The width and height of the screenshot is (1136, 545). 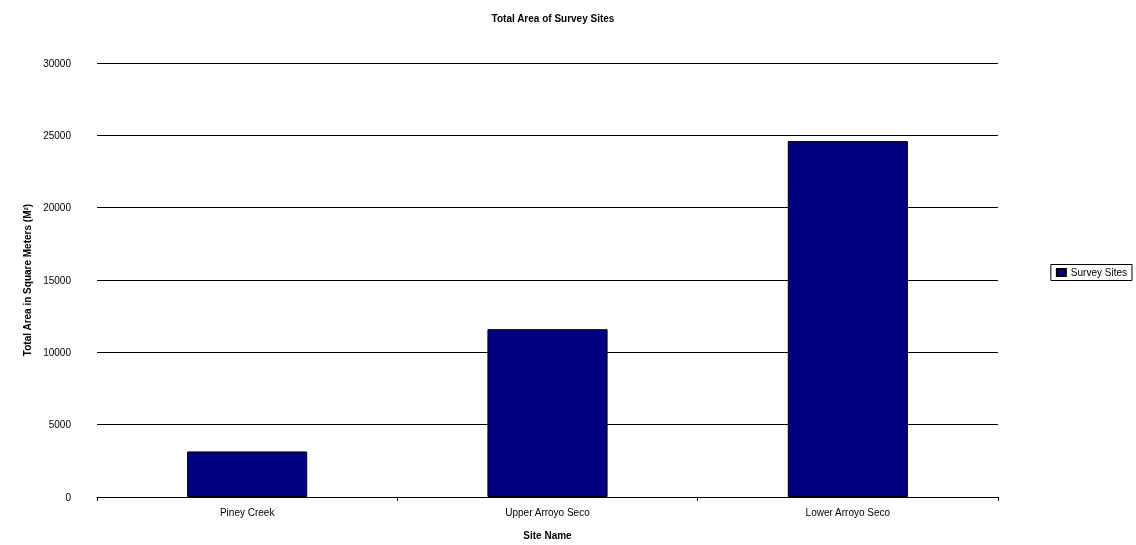 What do you see at coordinates (68, 497) in the screenshot?
I see `y-tick-label: 0` at bounding box center [68, 497].